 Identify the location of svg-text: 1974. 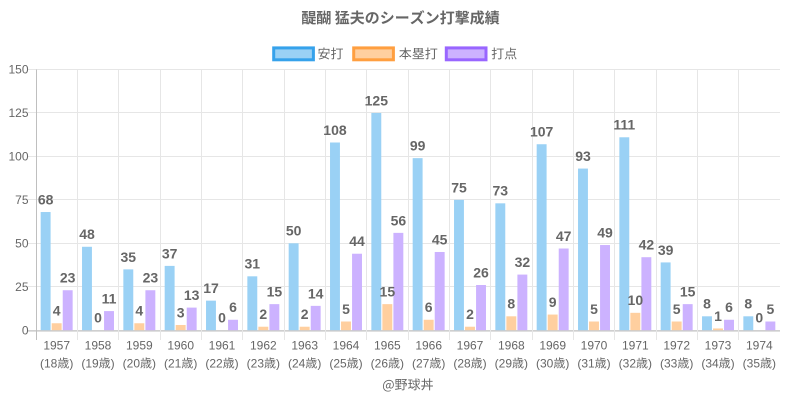
(759, 346).